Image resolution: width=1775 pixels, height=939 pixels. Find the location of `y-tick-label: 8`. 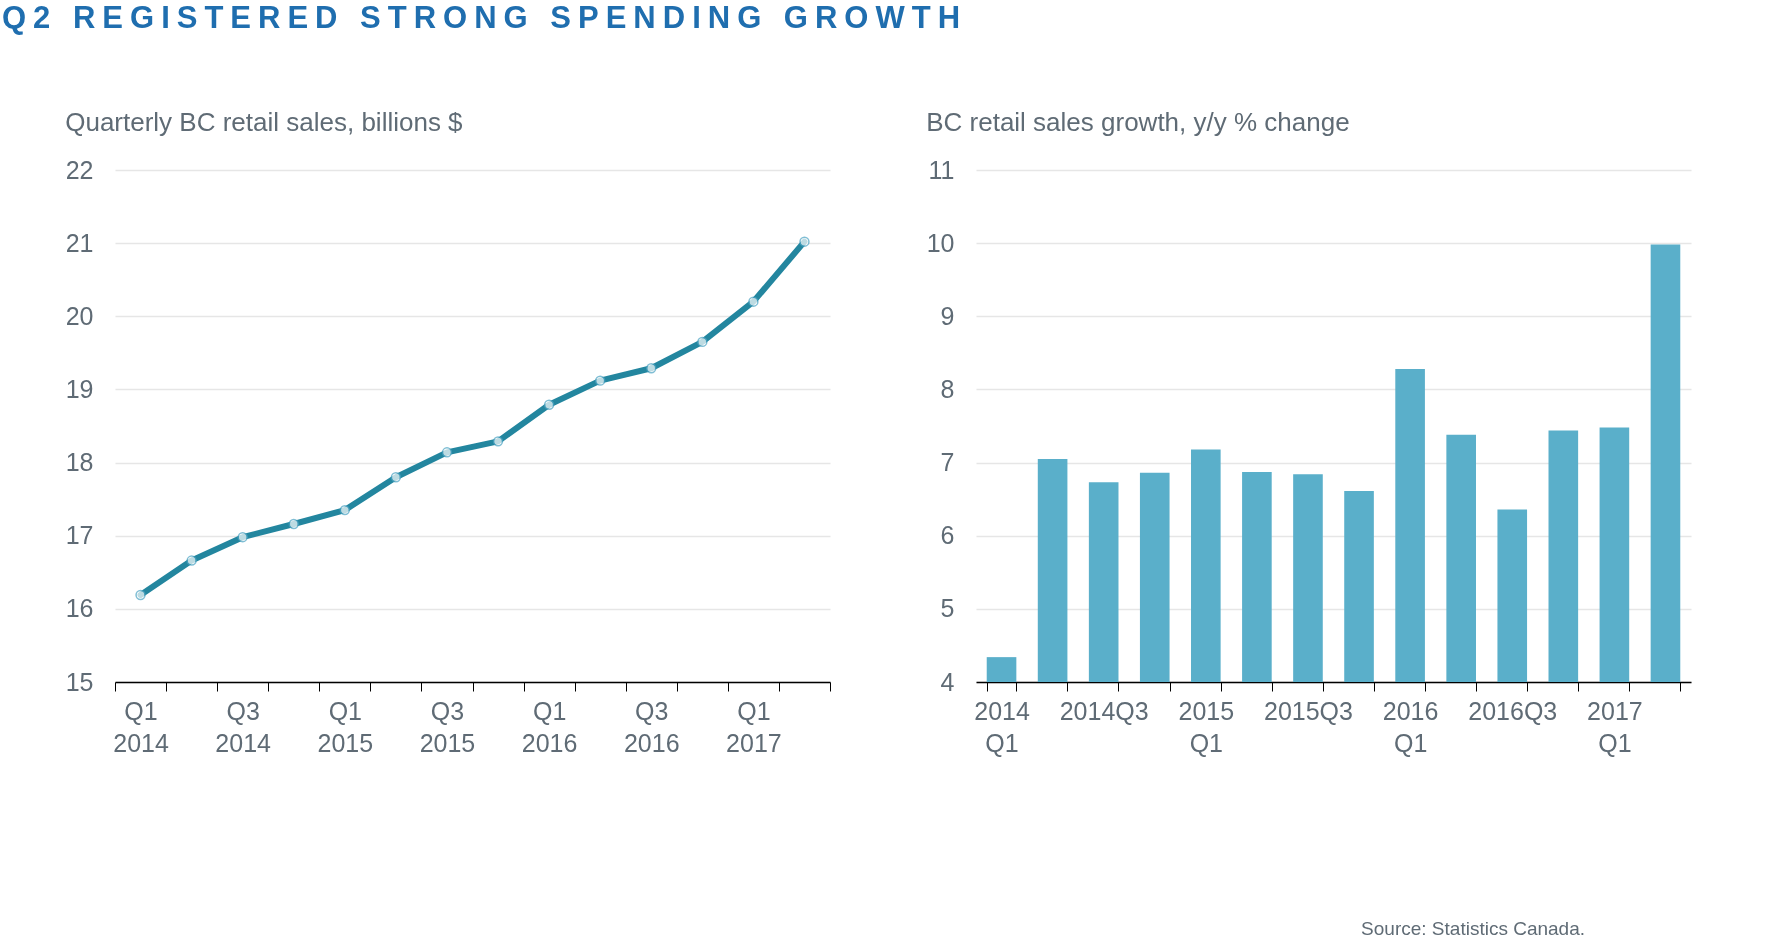

y-tick-label: 8 is located at coordinates (947, 388).